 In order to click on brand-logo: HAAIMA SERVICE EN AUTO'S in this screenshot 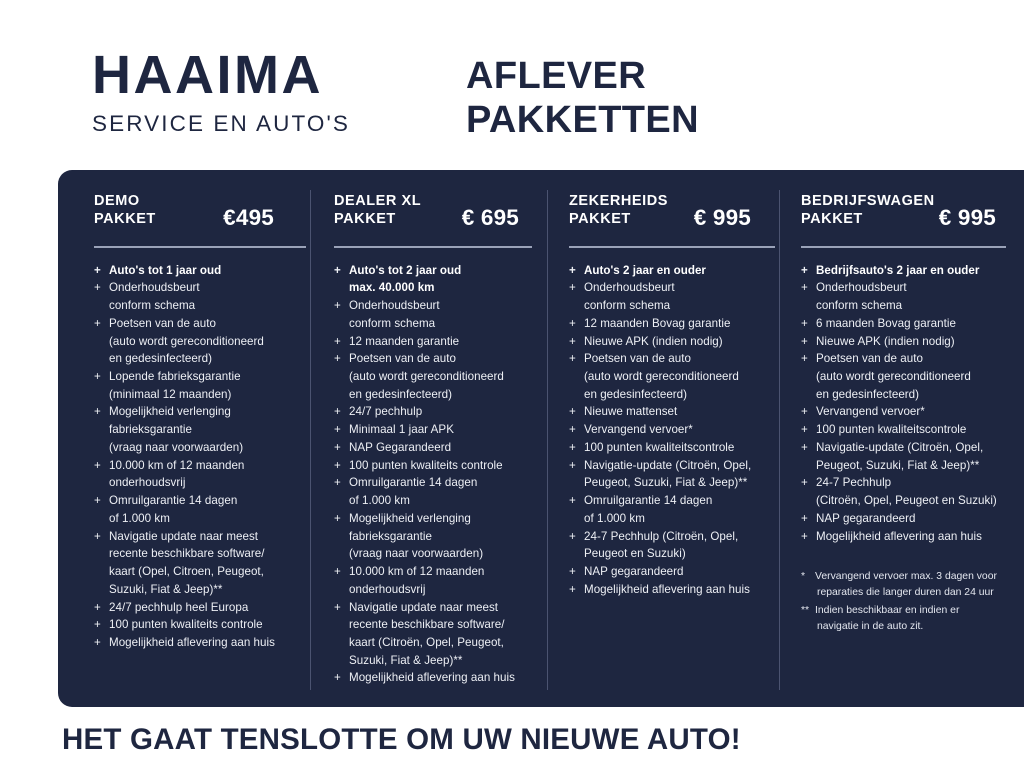, I will do `click(262, 92)`.